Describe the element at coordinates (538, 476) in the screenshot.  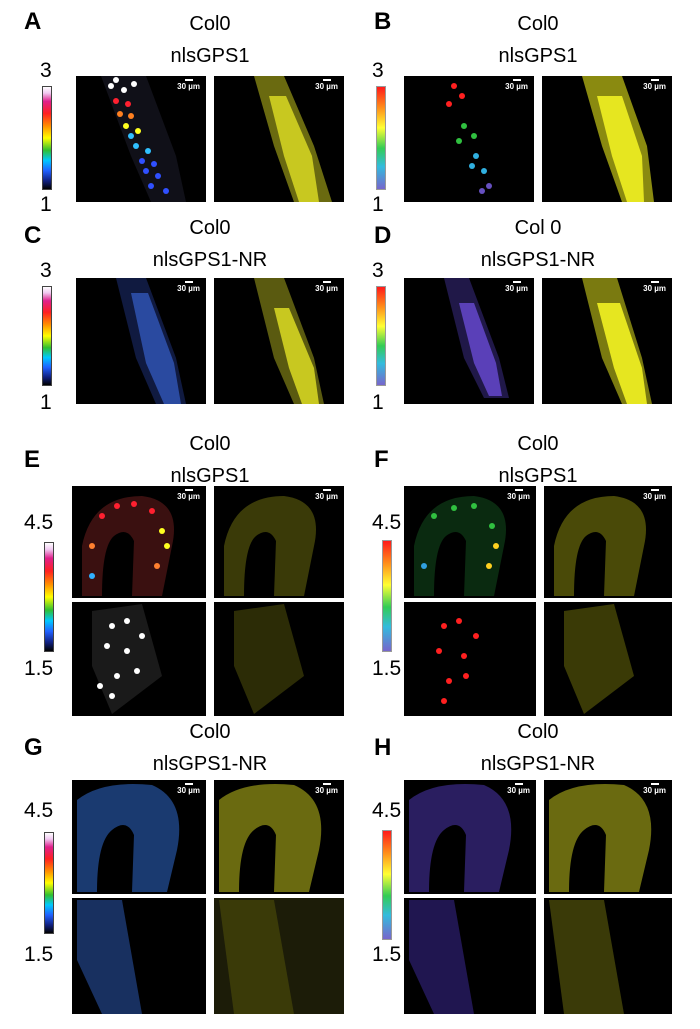
I see `panel-f-title-line2: nlsGPS1` at that location.